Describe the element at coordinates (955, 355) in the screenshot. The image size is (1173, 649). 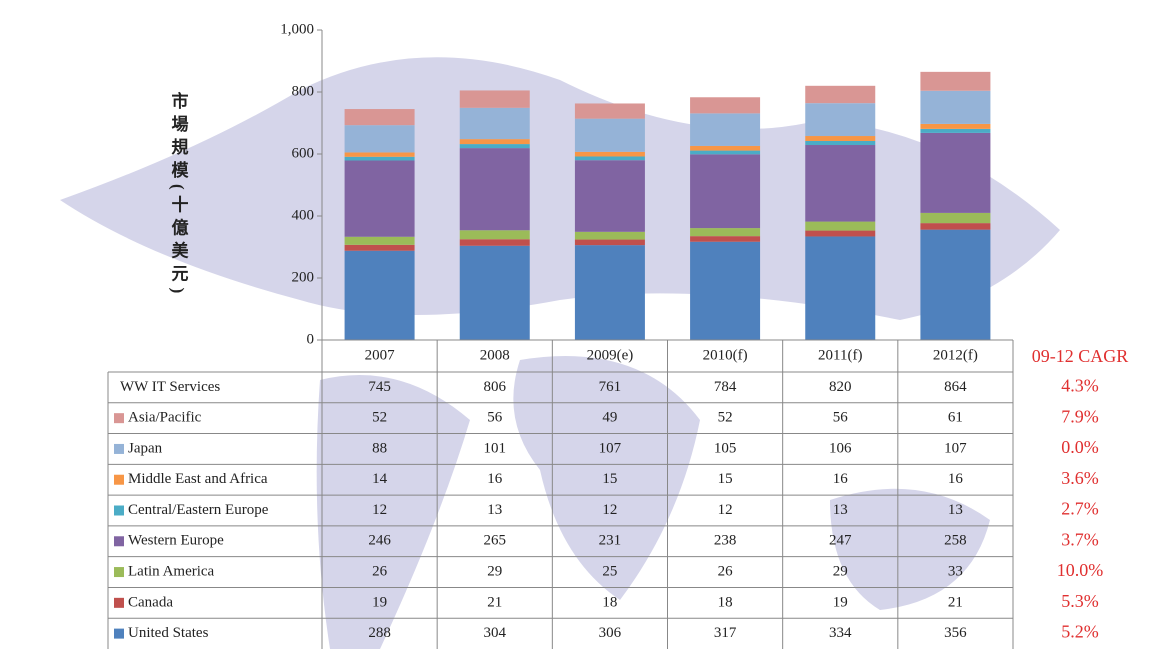
I see `x-tick-label: 2012(f)` at that location.